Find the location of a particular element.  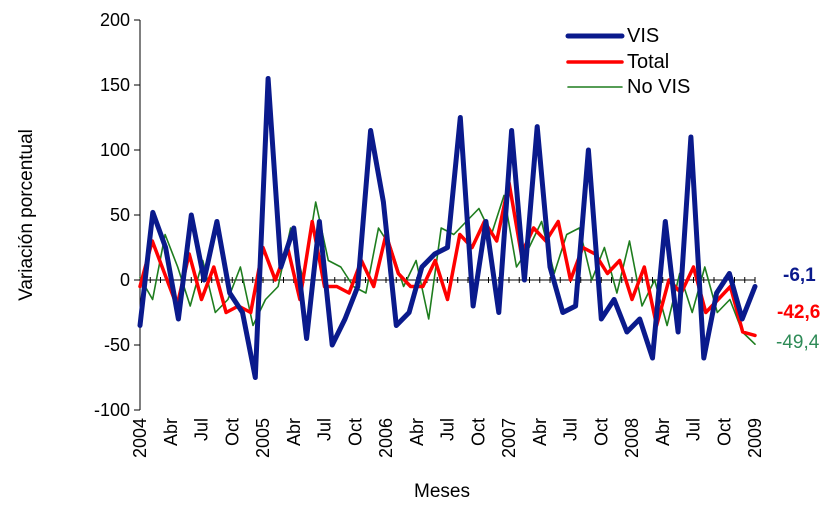

x-axis-title: Meses is located at coordinates (442, 491).